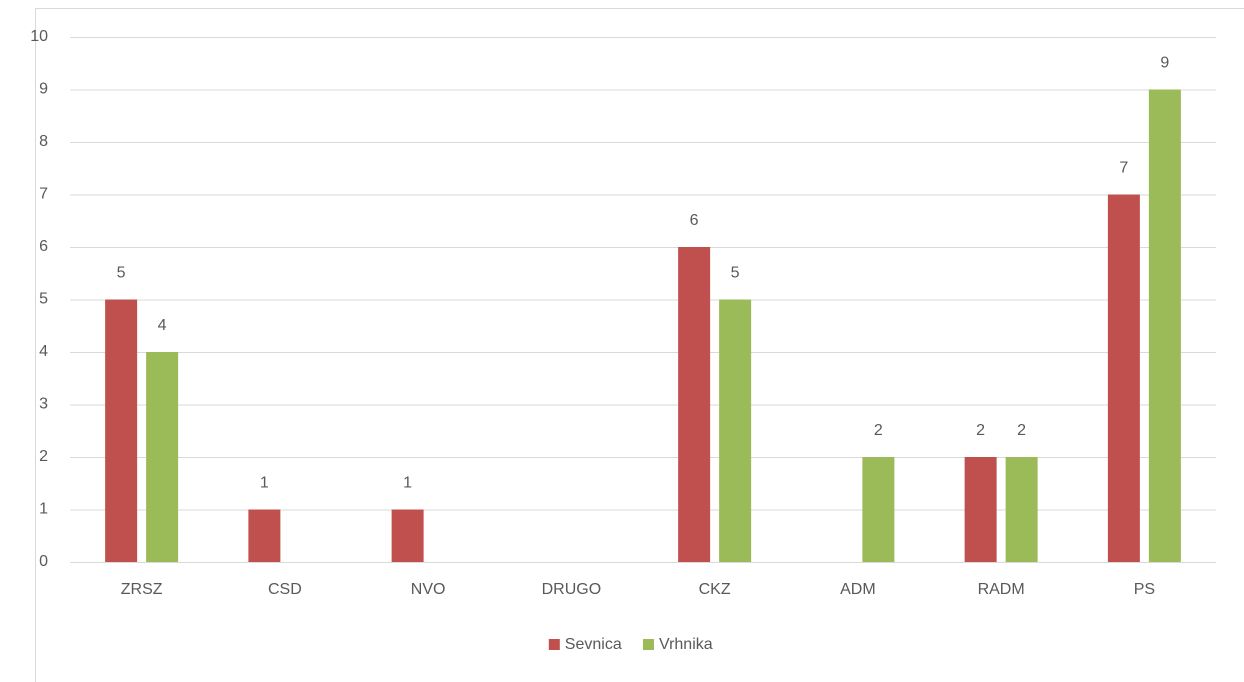 This screenshot has height=682, width=1244. I want to click on data-label: 4, so click(162, 325).